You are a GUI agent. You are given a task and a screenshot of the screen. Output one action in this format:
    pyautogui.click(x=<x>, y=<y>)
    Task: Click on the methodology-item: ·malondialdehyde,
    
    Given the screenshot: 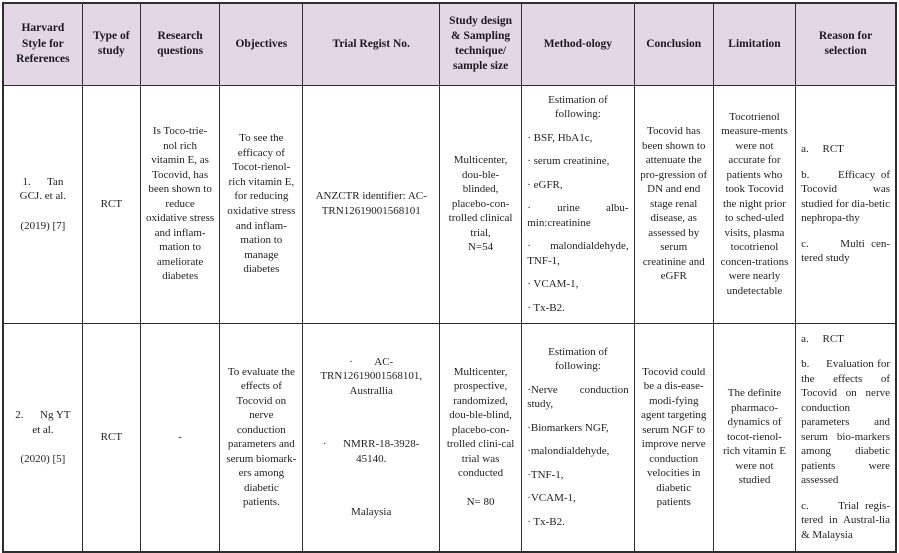 What is the action you would take?
    pyautogui.click(x=568, y=451)
    